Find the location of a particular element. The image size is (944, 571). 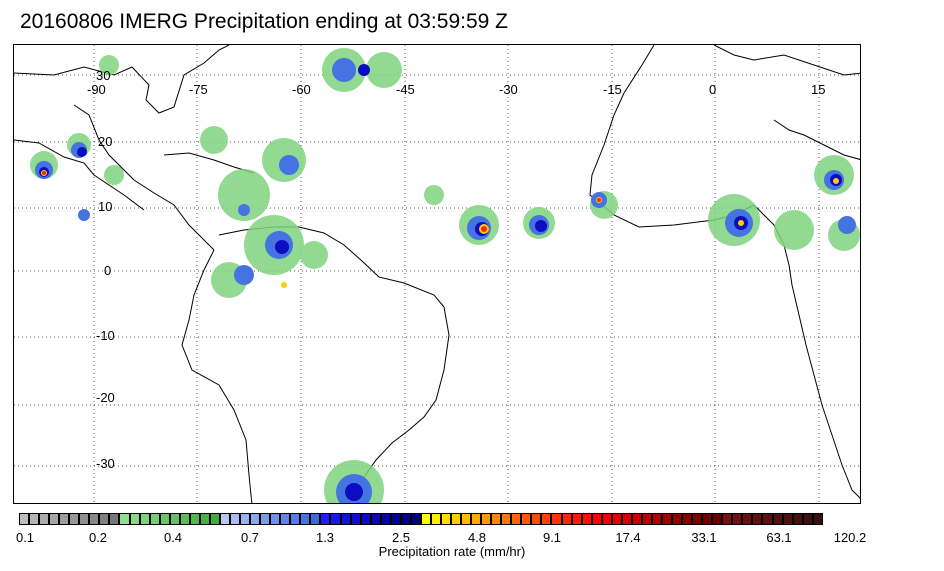

colorbar-tick-0.4: 0.4 is located at coordinates (173, 537).